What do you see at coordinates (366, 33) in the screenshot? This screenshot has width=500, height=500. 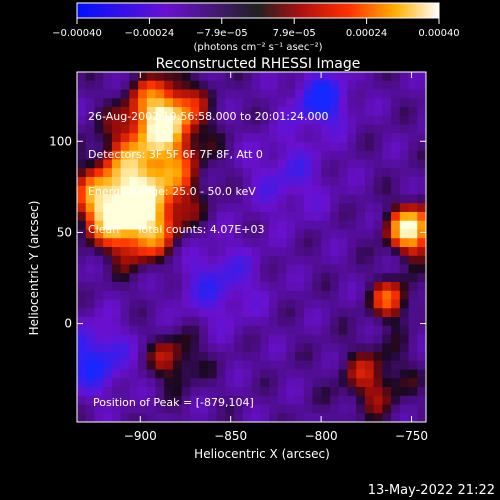 I see `colorbar-tick-label: 0.00024` at bounding box center [366, 33].